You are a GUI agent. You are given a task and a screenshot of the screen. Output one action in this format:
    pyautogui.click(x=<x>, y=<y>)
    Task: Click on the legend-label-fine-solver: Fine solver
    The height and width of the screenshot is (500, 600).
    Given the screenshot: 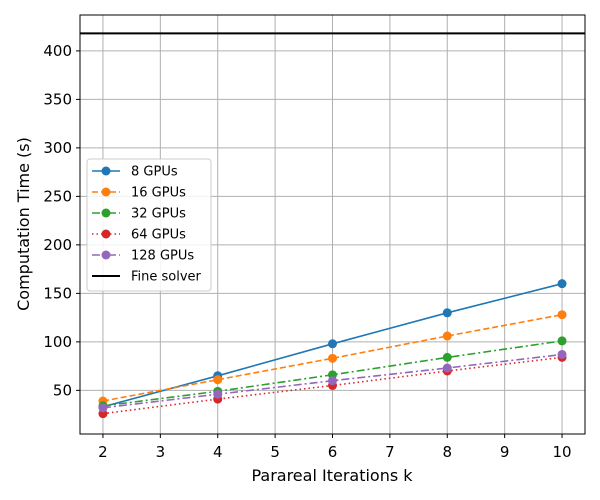 What is the action you would take?
    pyautogui.click(x=166, y=277)
    